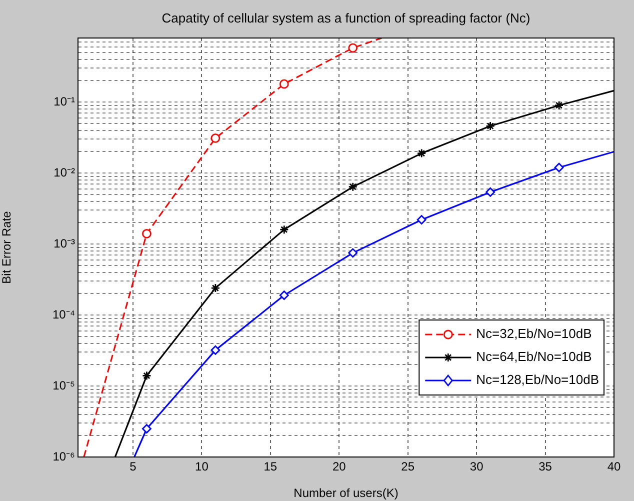 The width and height of the screenshot is (634, 501). I want to click on legend-label: Nc=32,Eb/No=10dB, so click(534, 334).